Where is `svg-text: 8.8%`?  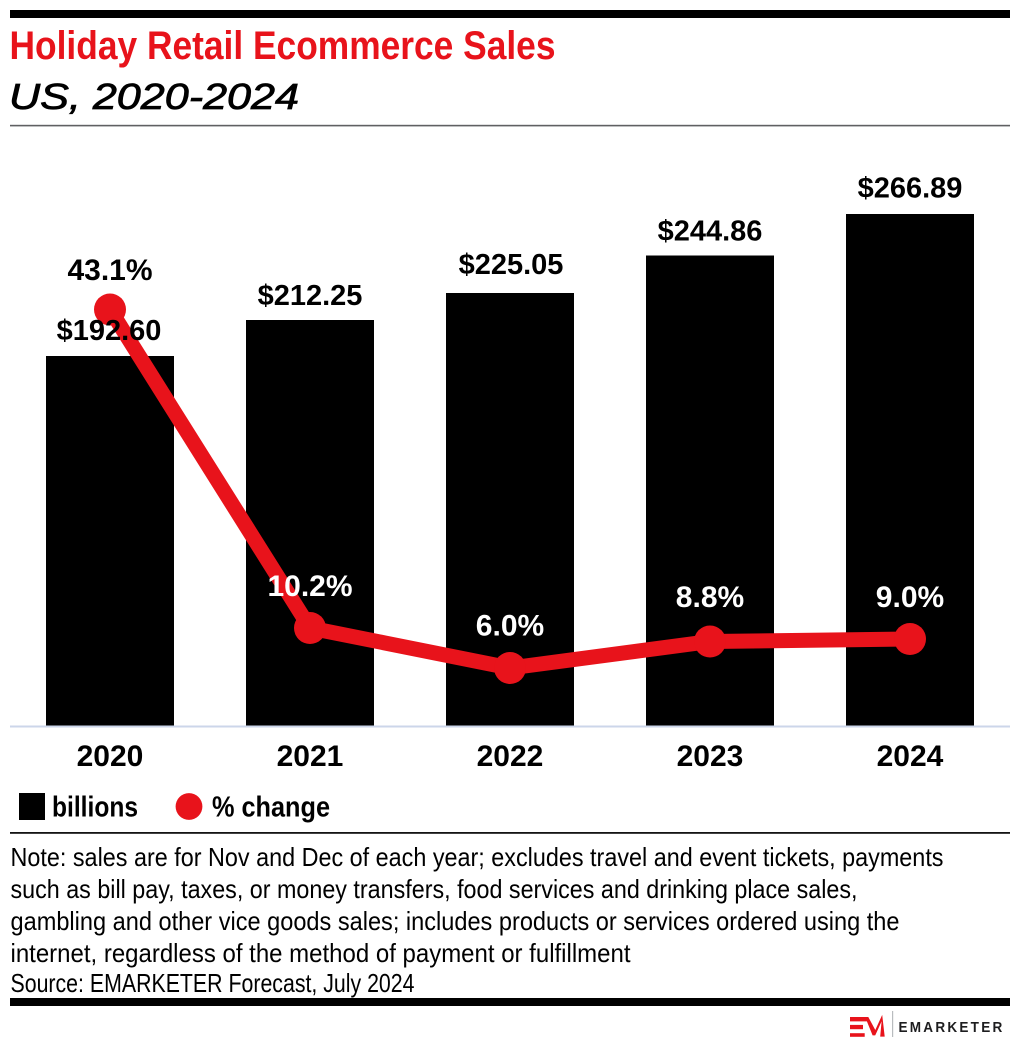 svg-text: 8.8% is located at coordinates (710, 597).